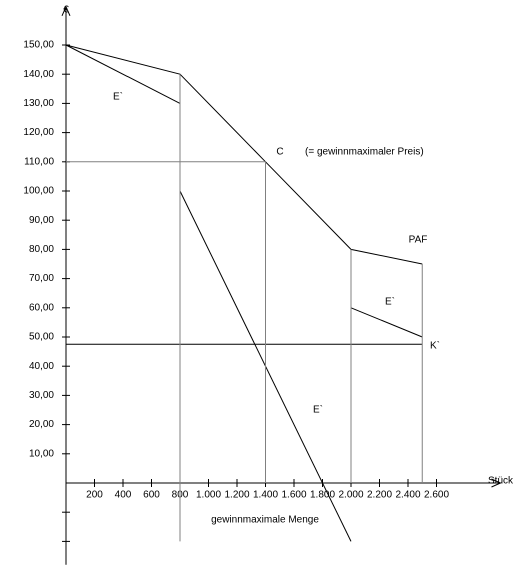 This screenshot has height=575, width=527. Describe the element at coordinates (38, 191) in the screenshot. I see `y-tick-label: 100,00` at that location.